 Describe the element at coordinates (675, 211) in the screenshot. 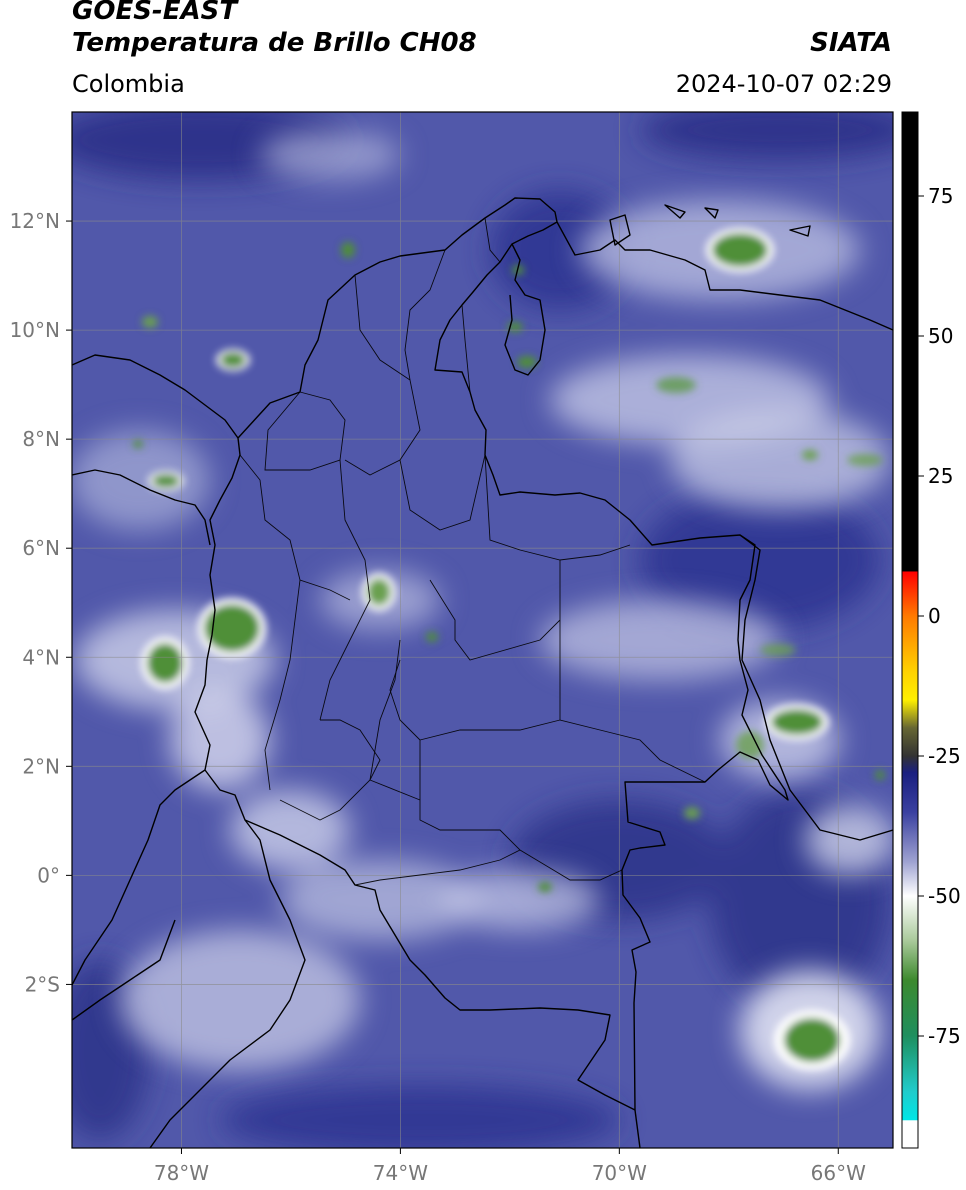

I see `island-curacao` at that location.